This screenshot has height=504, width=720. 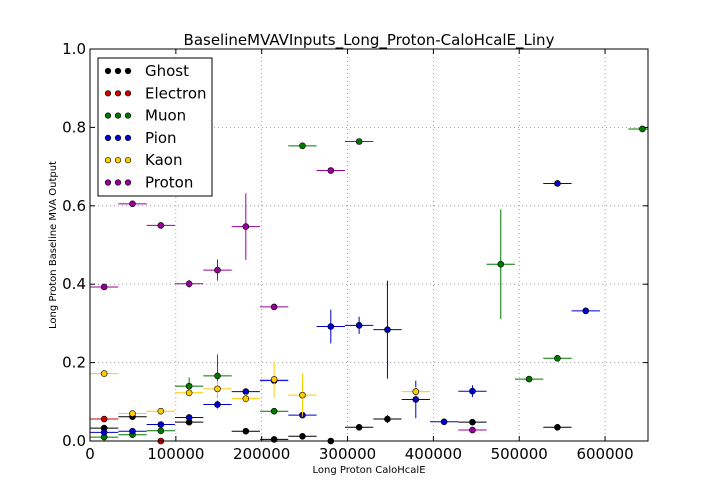 I want to click on legend-label: Electron, so click(x=176, y=93).